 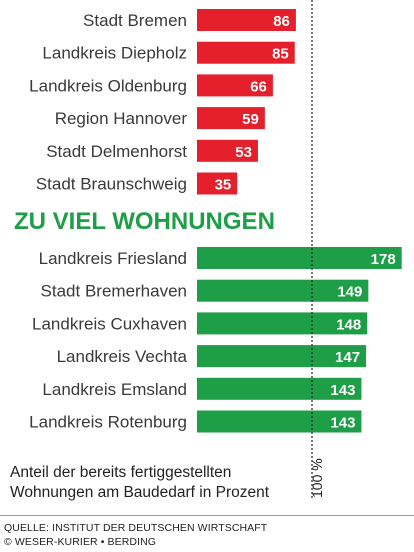 What do you see at coordinates (348, 324) in the screenshot?
I see `value-label: 148` at bounding box center [348, 324].